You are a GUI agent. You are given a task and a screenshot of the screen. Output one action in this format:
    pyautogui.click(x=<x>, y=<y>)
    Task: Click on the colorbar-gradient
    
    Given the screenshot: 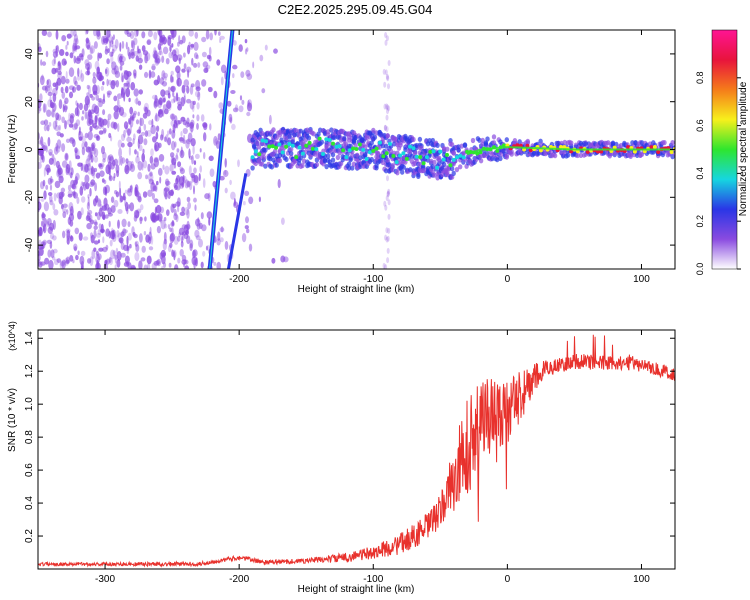 What is the action you would take?
    pyautogui.click(x=724, y=149)
    